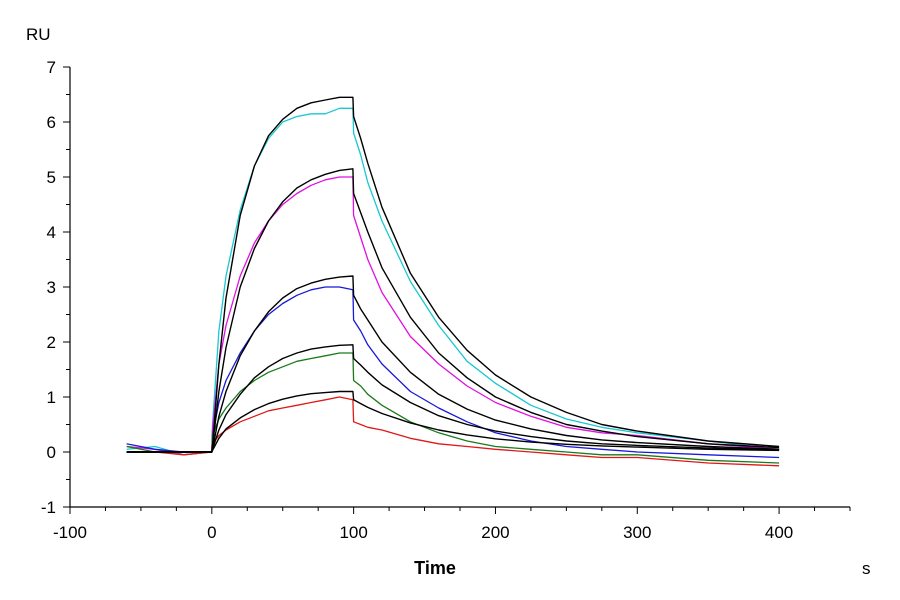 This screenshot has width=900, height=600. I want to click on x-tick-label: -100, so click(70, 532).